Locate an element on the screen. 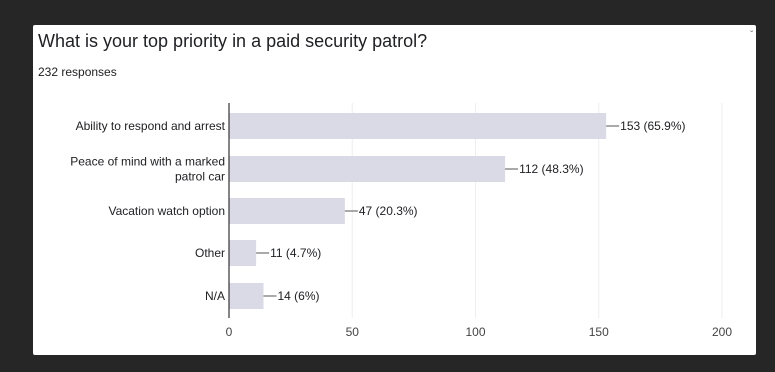 The image size is (775, 372). category-label: Ability to respond and arrest is located at coordinates (151, 126).